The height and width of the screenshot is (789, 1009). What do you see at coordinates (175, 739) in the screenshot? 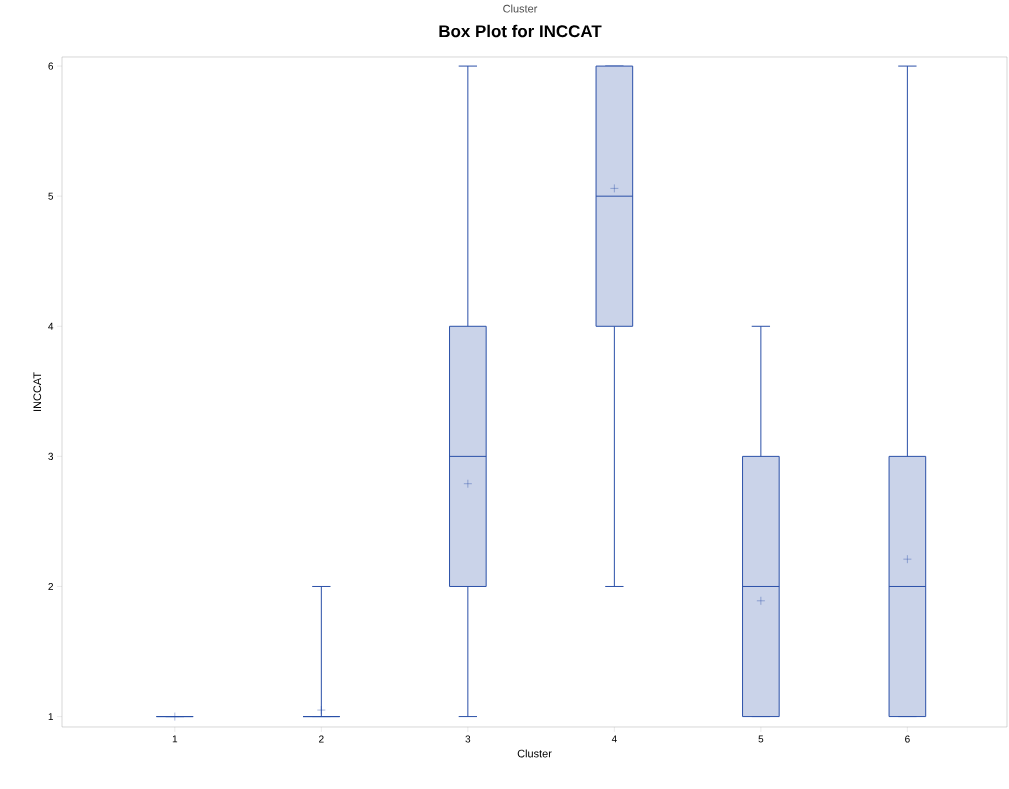
I see `x-tick-label: 1` at bounding box center [175, 739].